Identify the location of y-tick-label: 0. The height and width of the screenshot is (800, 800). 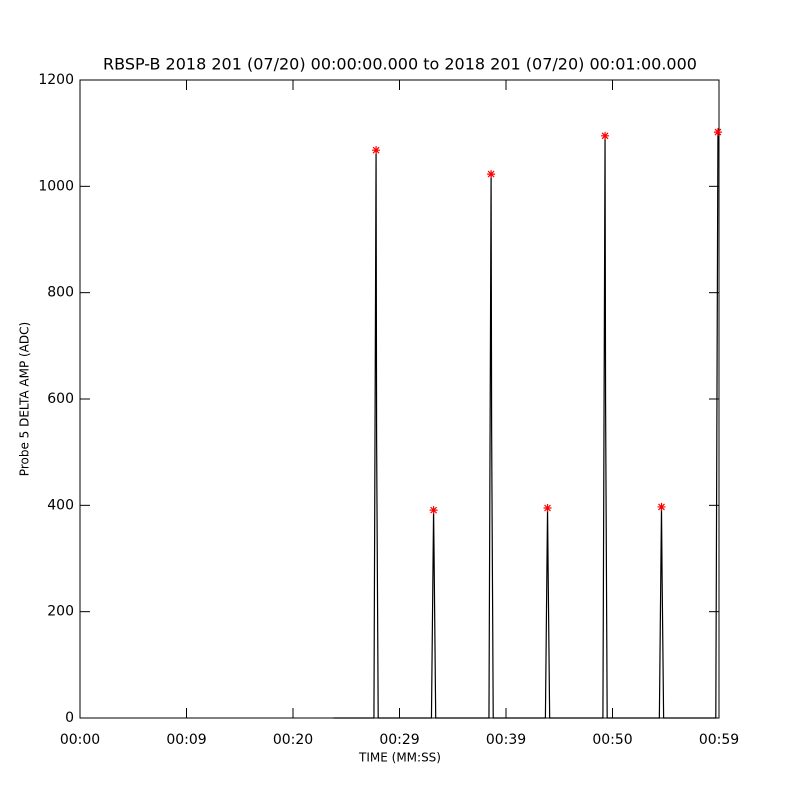
(69, 718).